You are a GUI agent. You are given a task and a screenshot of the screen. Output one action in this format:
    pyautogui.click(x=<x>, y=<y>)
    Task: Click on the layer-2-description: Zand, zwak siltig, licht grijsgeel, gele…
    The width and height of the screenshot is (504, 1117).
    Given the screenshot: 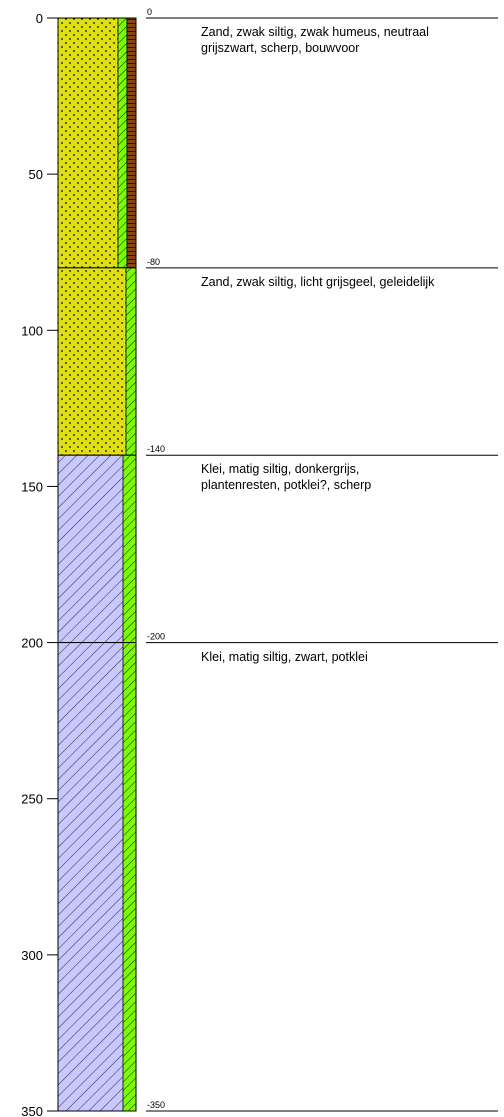 What is the action you would take?
    pyautogui.click(x=317, y=282)
    